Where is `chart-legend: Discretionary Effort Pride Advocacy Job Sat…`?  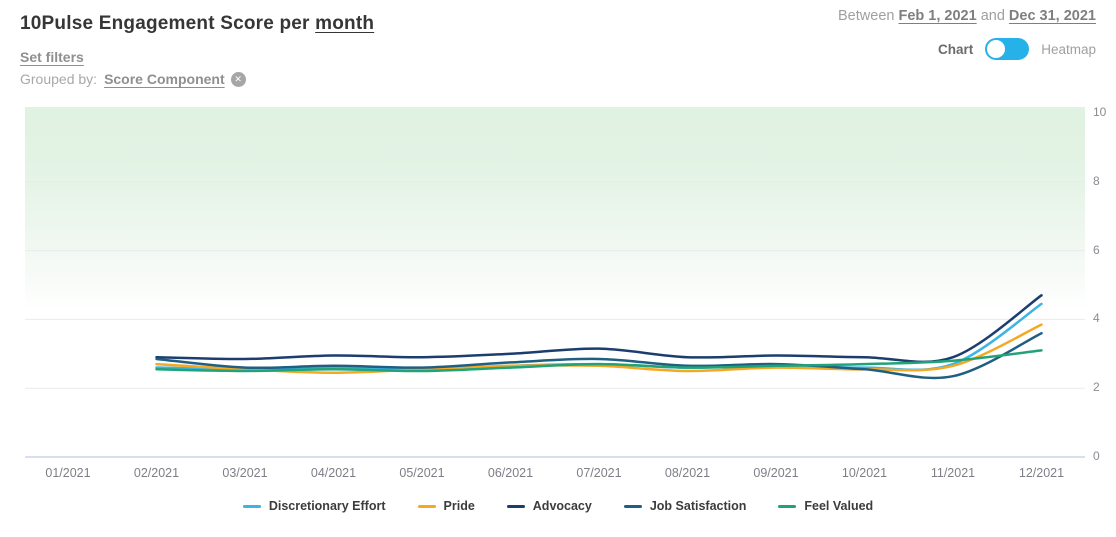
chart-legend: Discretionary Effort Pride Advocacy Job Sat… is located at coordinates (558, 506).